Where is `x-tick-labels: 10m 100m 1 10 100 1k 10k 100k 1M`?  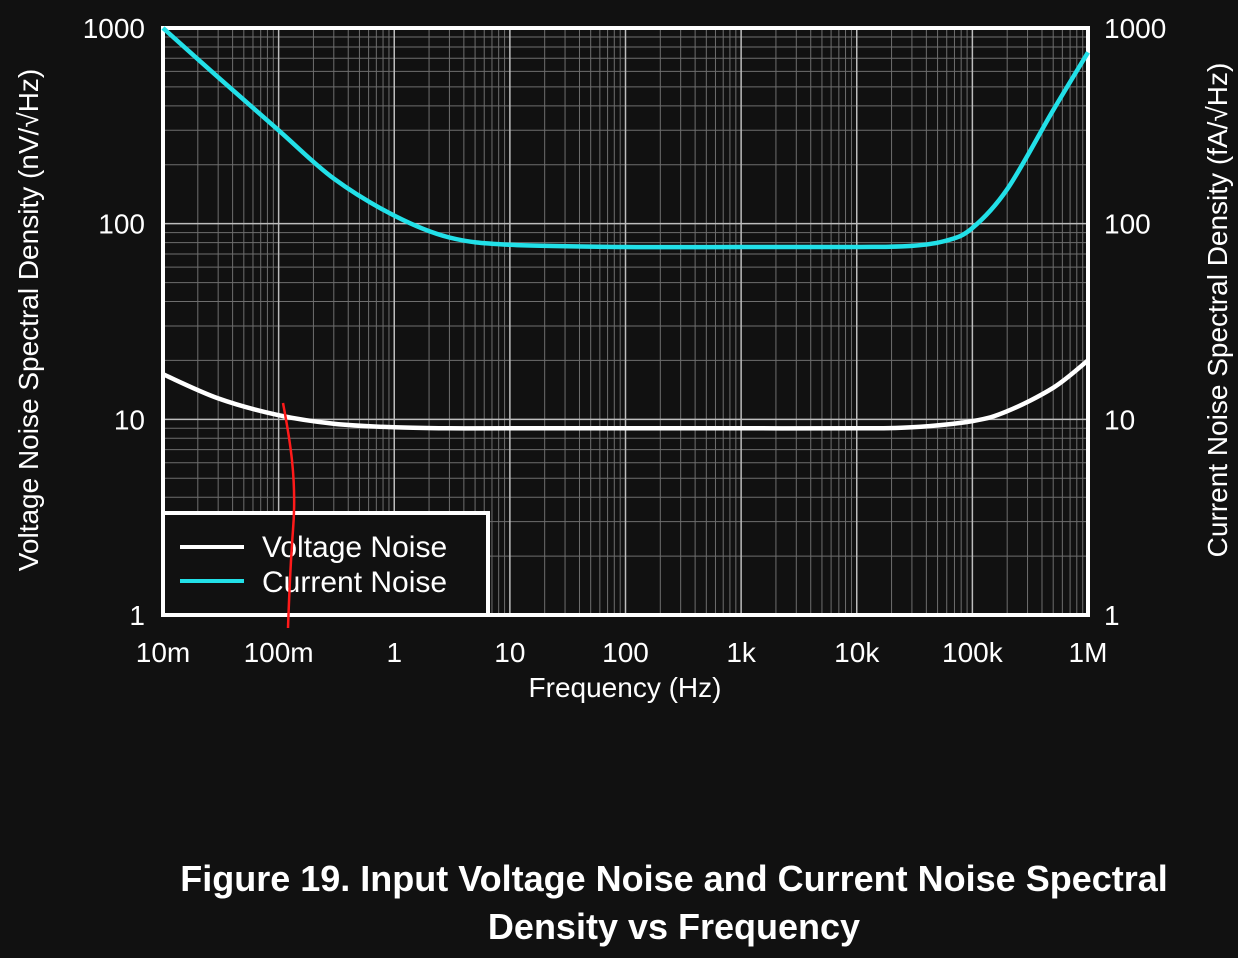 x-tick-labels: 10m 100m 1 10 100 1k 10k 100k 1M is located at coordinates (622, 652).